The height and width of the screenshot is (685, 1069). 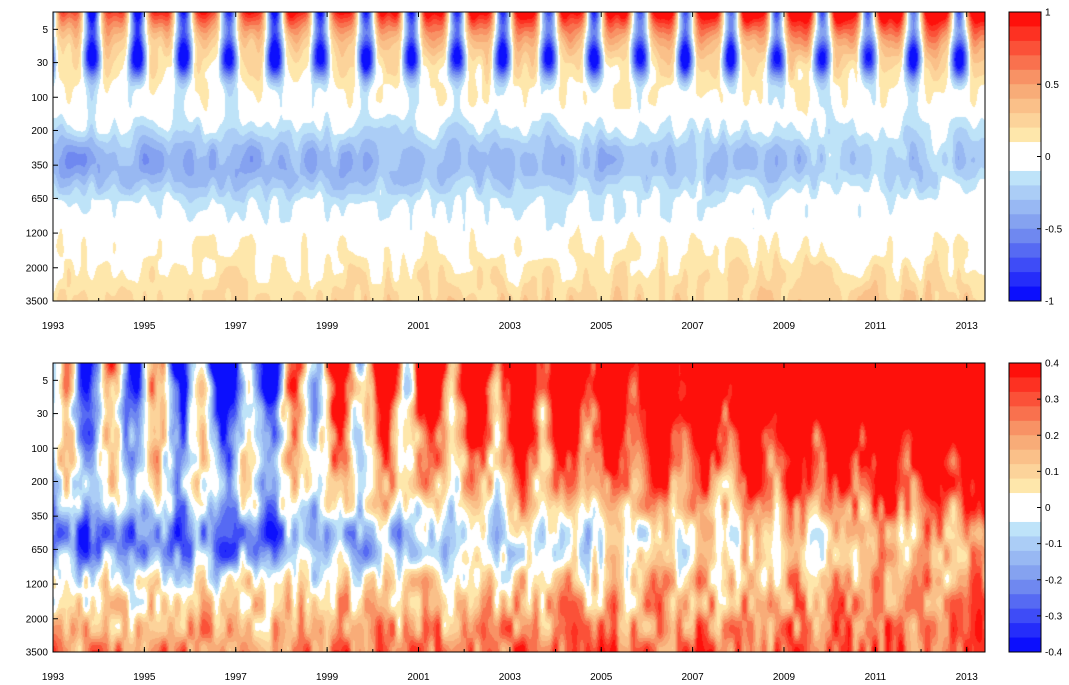 What do you see at coordinates (1052, 85) in the screenshot?
I see `colorbar-tick-label: 0.5` at bounding box center [1052, 85].